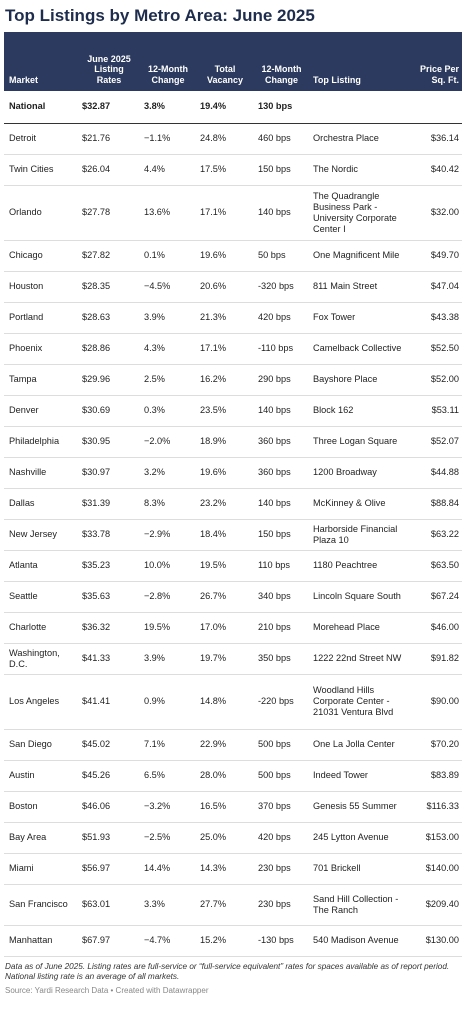 The width and height of the screenshot is (467, 1024). I want to click on cell-rate: $33.78, so click(108, 535).